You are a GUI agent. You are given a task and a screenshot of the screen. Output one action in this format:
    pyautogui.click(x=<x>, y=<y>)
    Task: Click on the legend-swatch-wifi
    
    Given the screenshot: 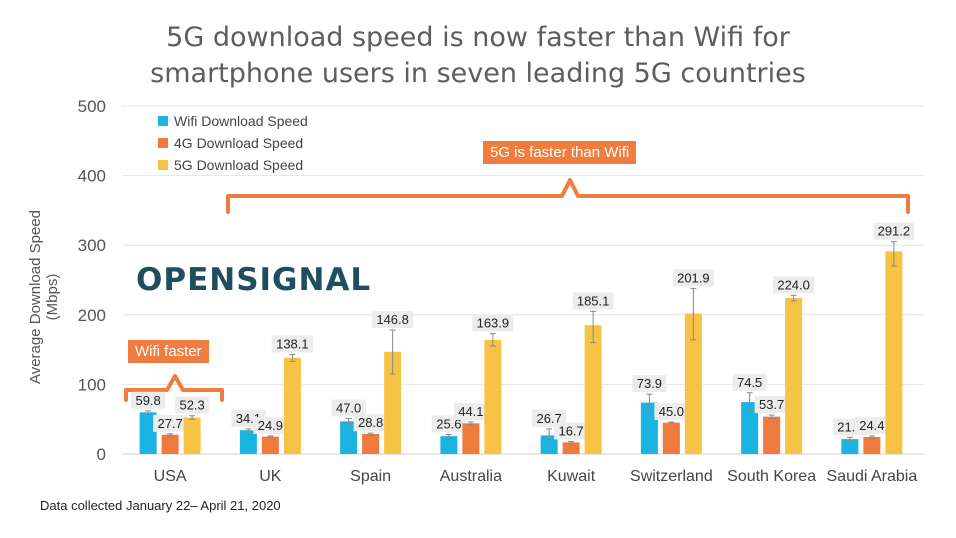 What is the action you would take?
    pyautogui.click(x=163, y=121)
    